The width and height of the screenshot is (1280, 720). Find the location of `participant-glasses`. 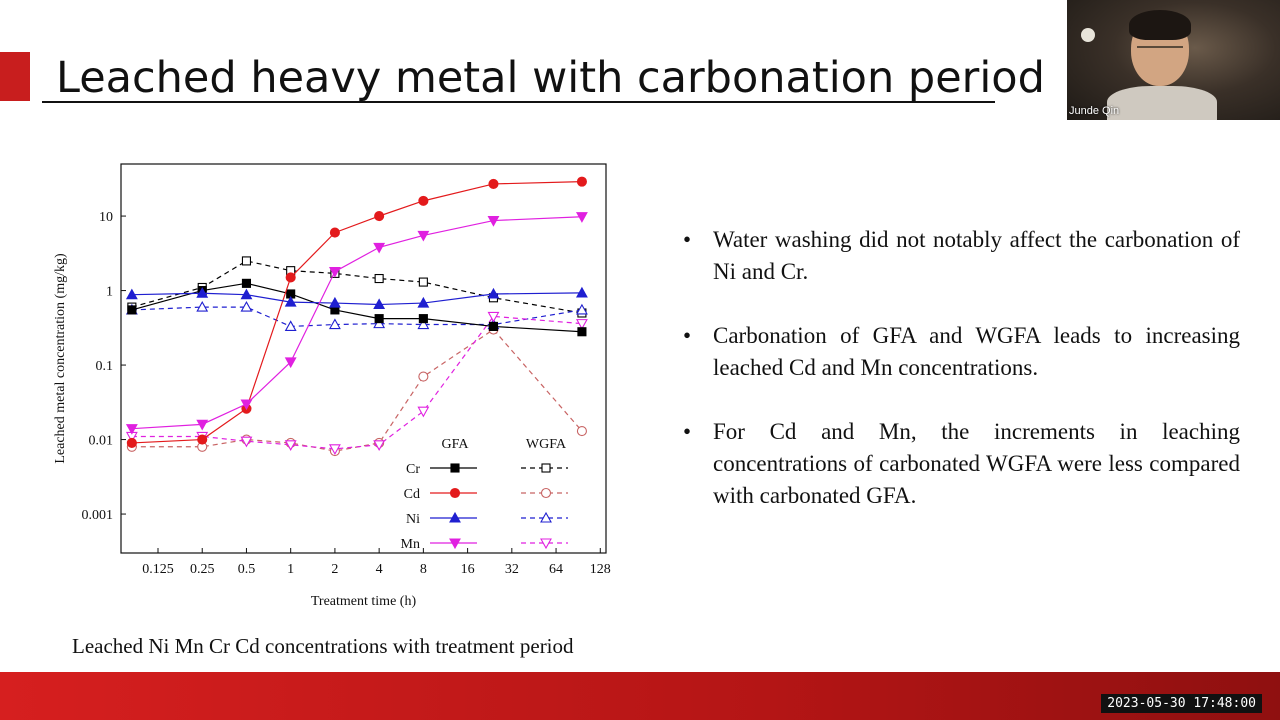

participant-glasses is located at coordinates (1160, 52).